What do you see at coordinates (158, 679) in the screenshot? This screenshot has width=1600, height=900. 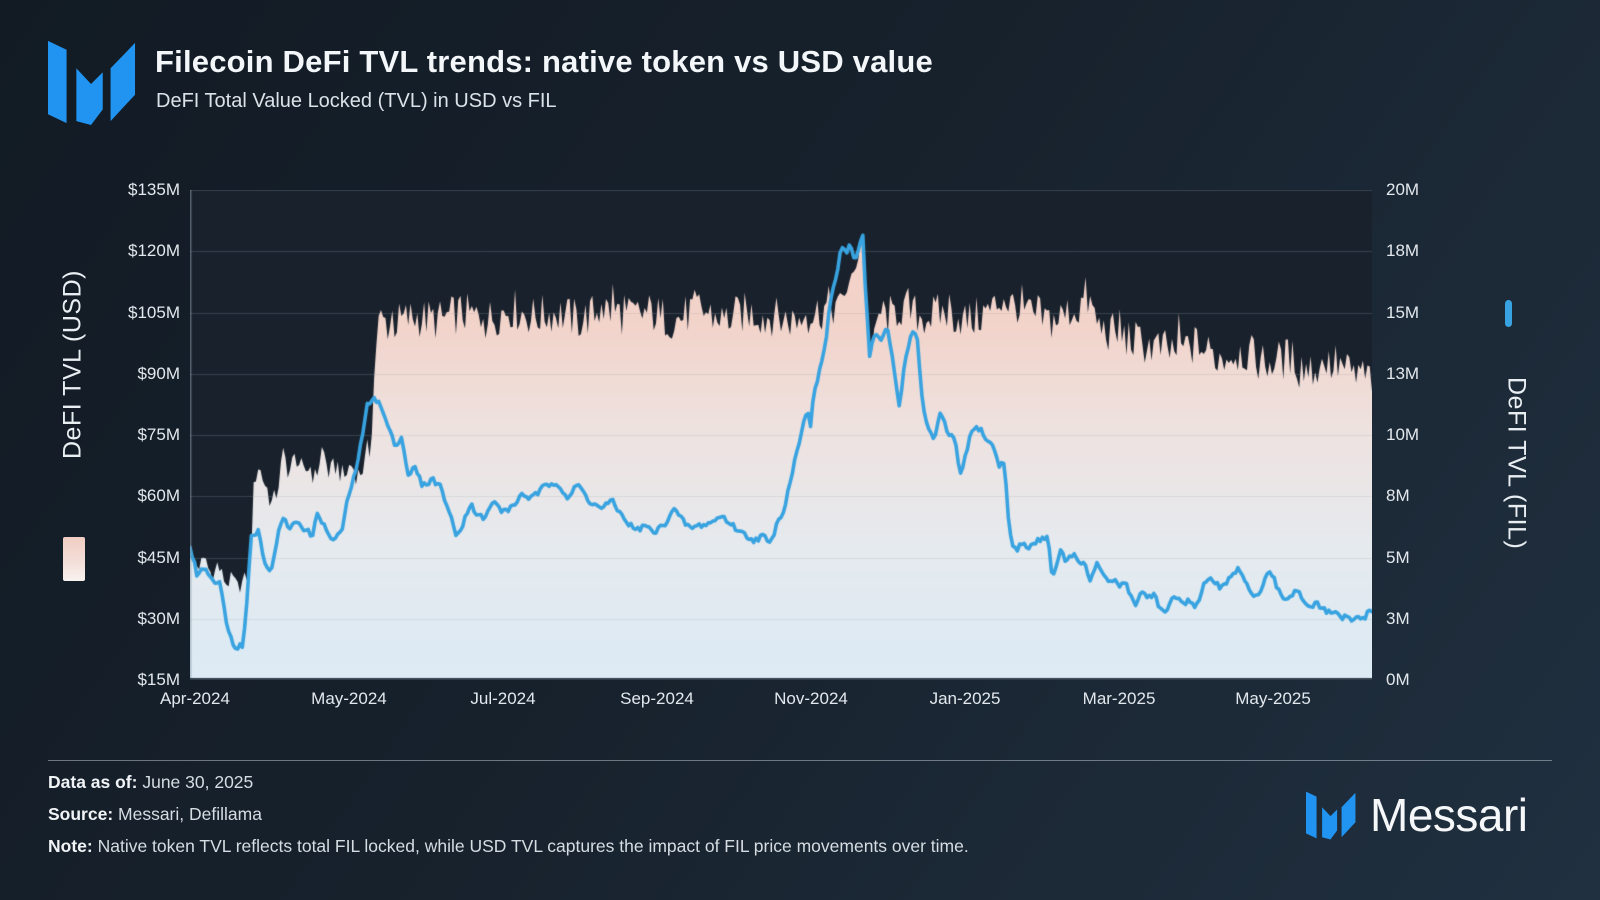 I see `y-left-tick-label: $15M` at bounding box center [158, 679].